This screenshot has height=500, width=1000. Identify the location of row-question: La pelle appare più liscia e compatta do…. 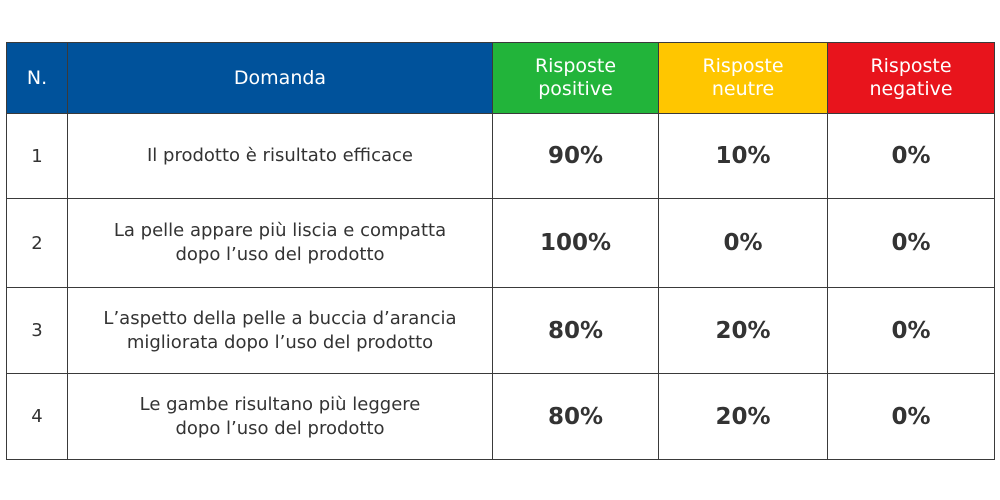
(280, 243).